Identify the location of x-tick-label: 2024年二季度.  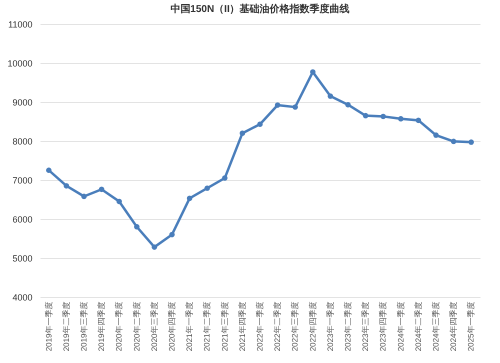
(418, 327).